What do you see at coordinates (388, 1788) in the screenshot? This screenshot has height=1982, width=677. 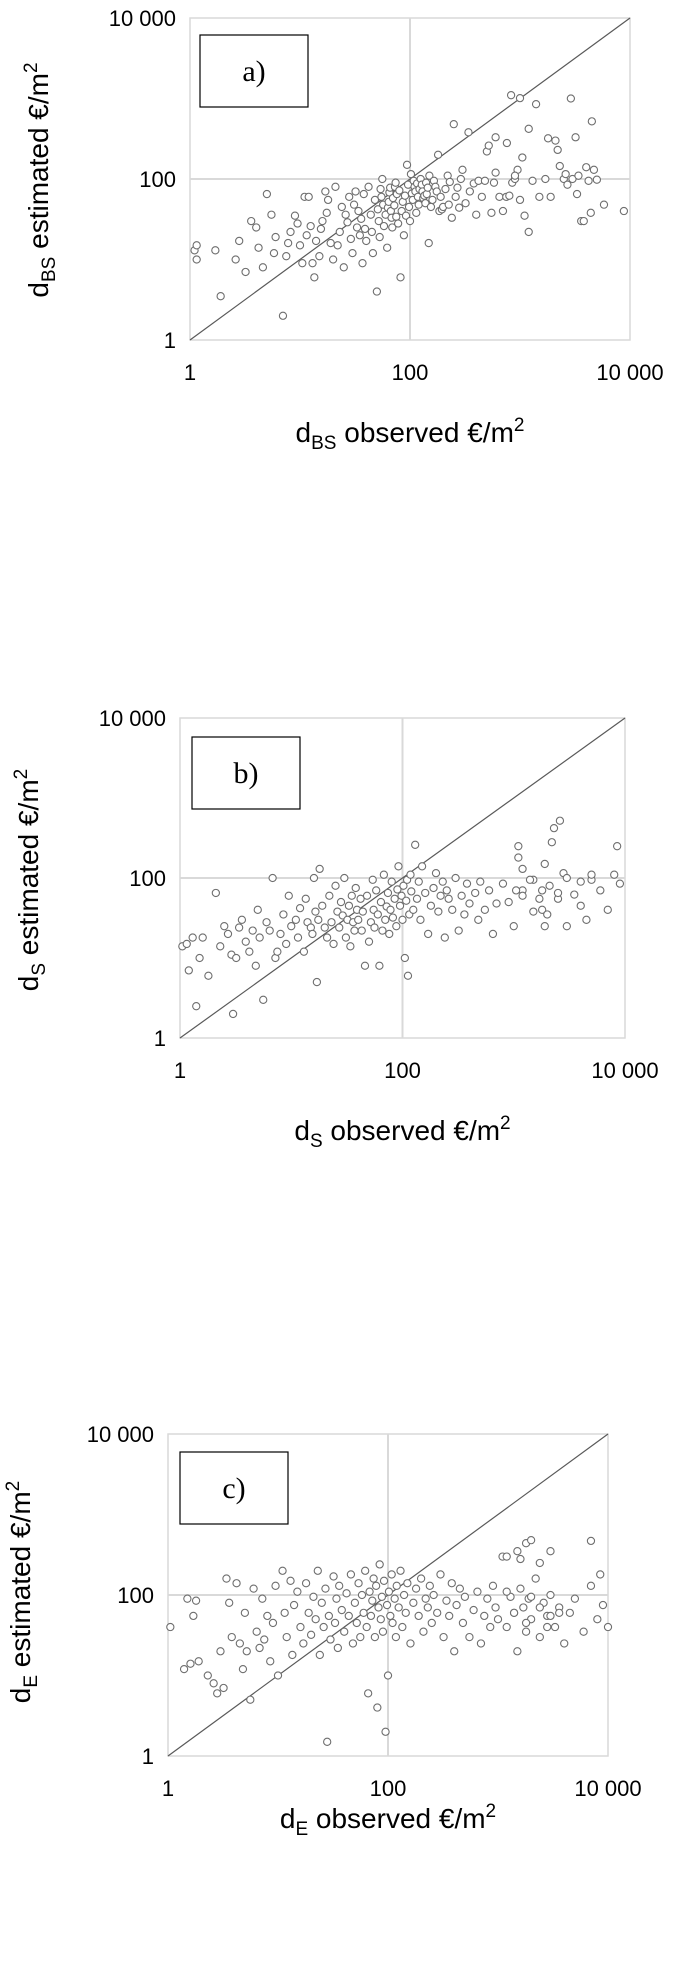 I see `x-tick-label: 100` at bounding box center [388, 1788].